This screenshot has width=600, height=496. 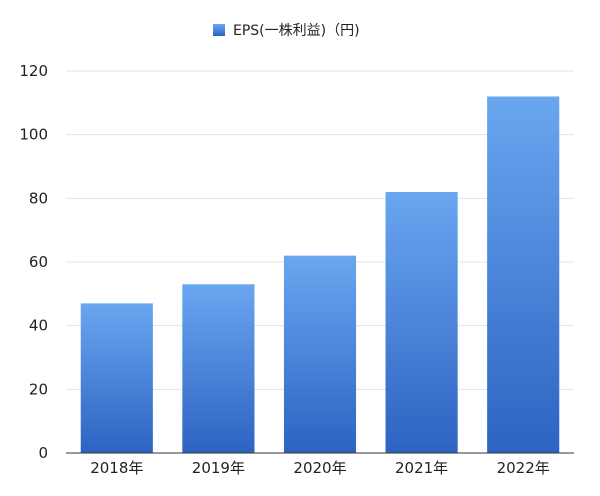 I want to click on bar-2020年, so click(x=320, y=354).